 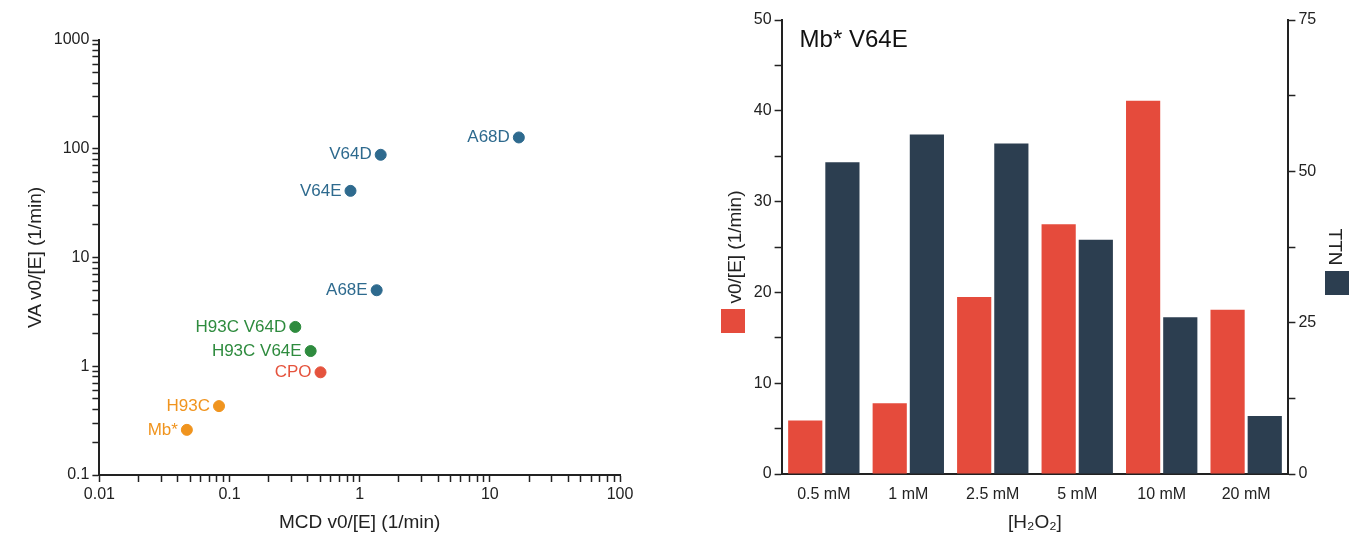 I want to click on x-tick-label: 0.01, so click(x=99, y=494).